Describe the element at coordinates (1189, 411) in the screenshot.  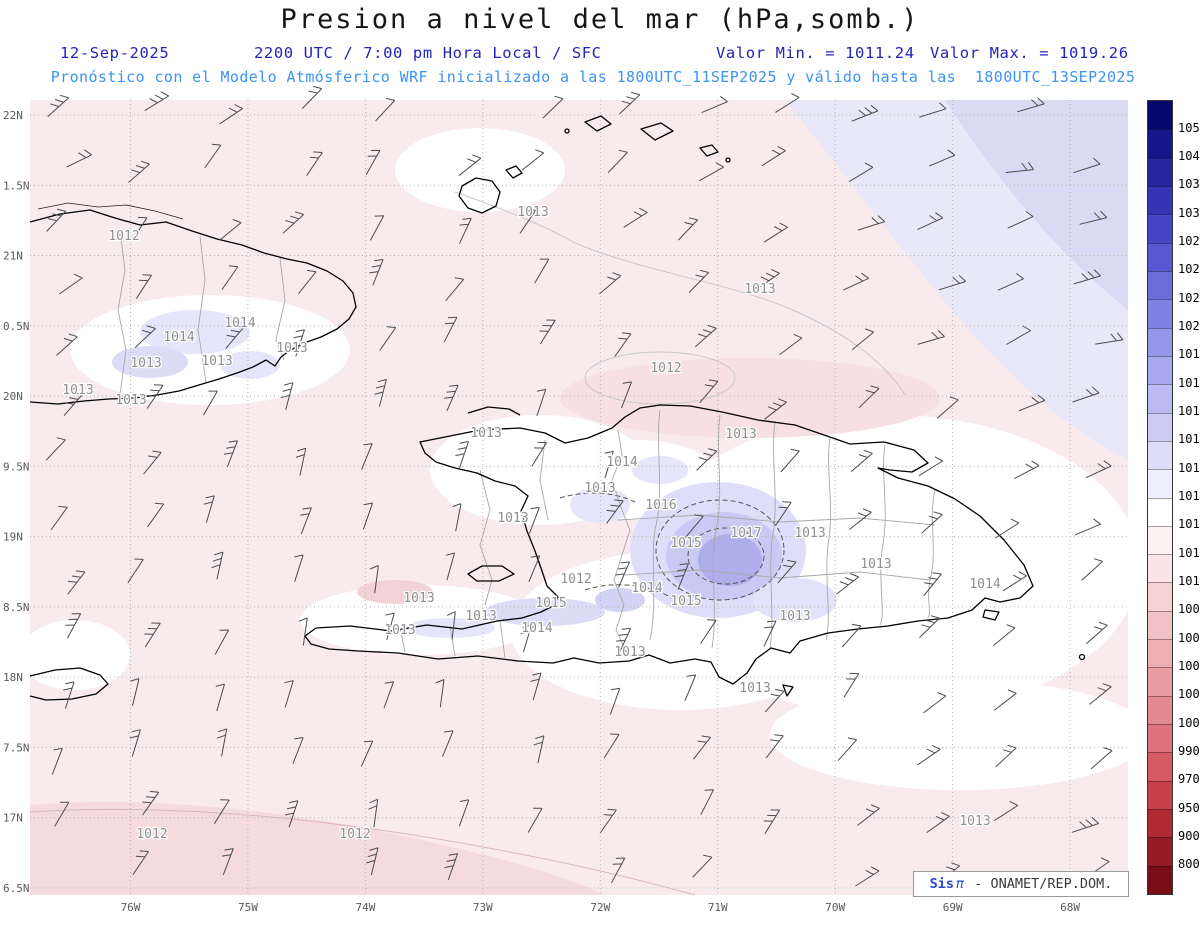
I see `colorbar-label: 1017` at that location.